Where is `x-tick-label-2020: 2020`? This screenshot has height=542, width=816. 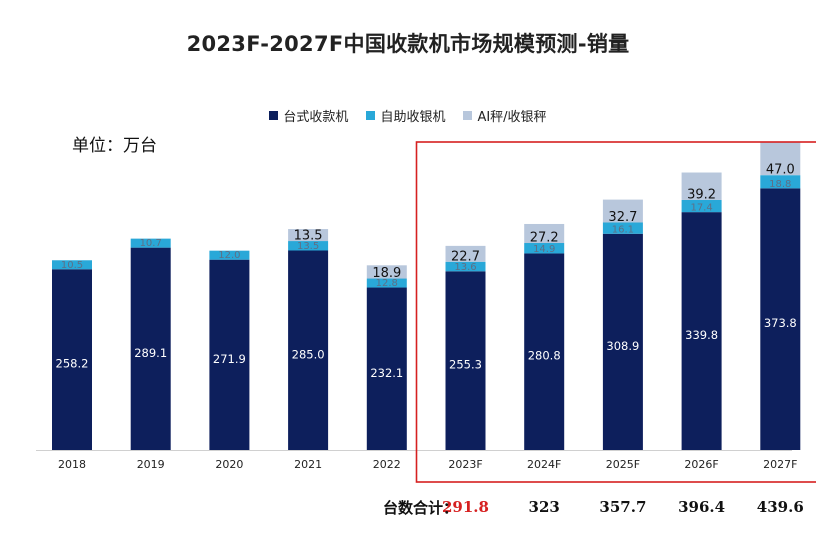
x-tick-label-2020: 2020 is located at coordinates (229, 464).